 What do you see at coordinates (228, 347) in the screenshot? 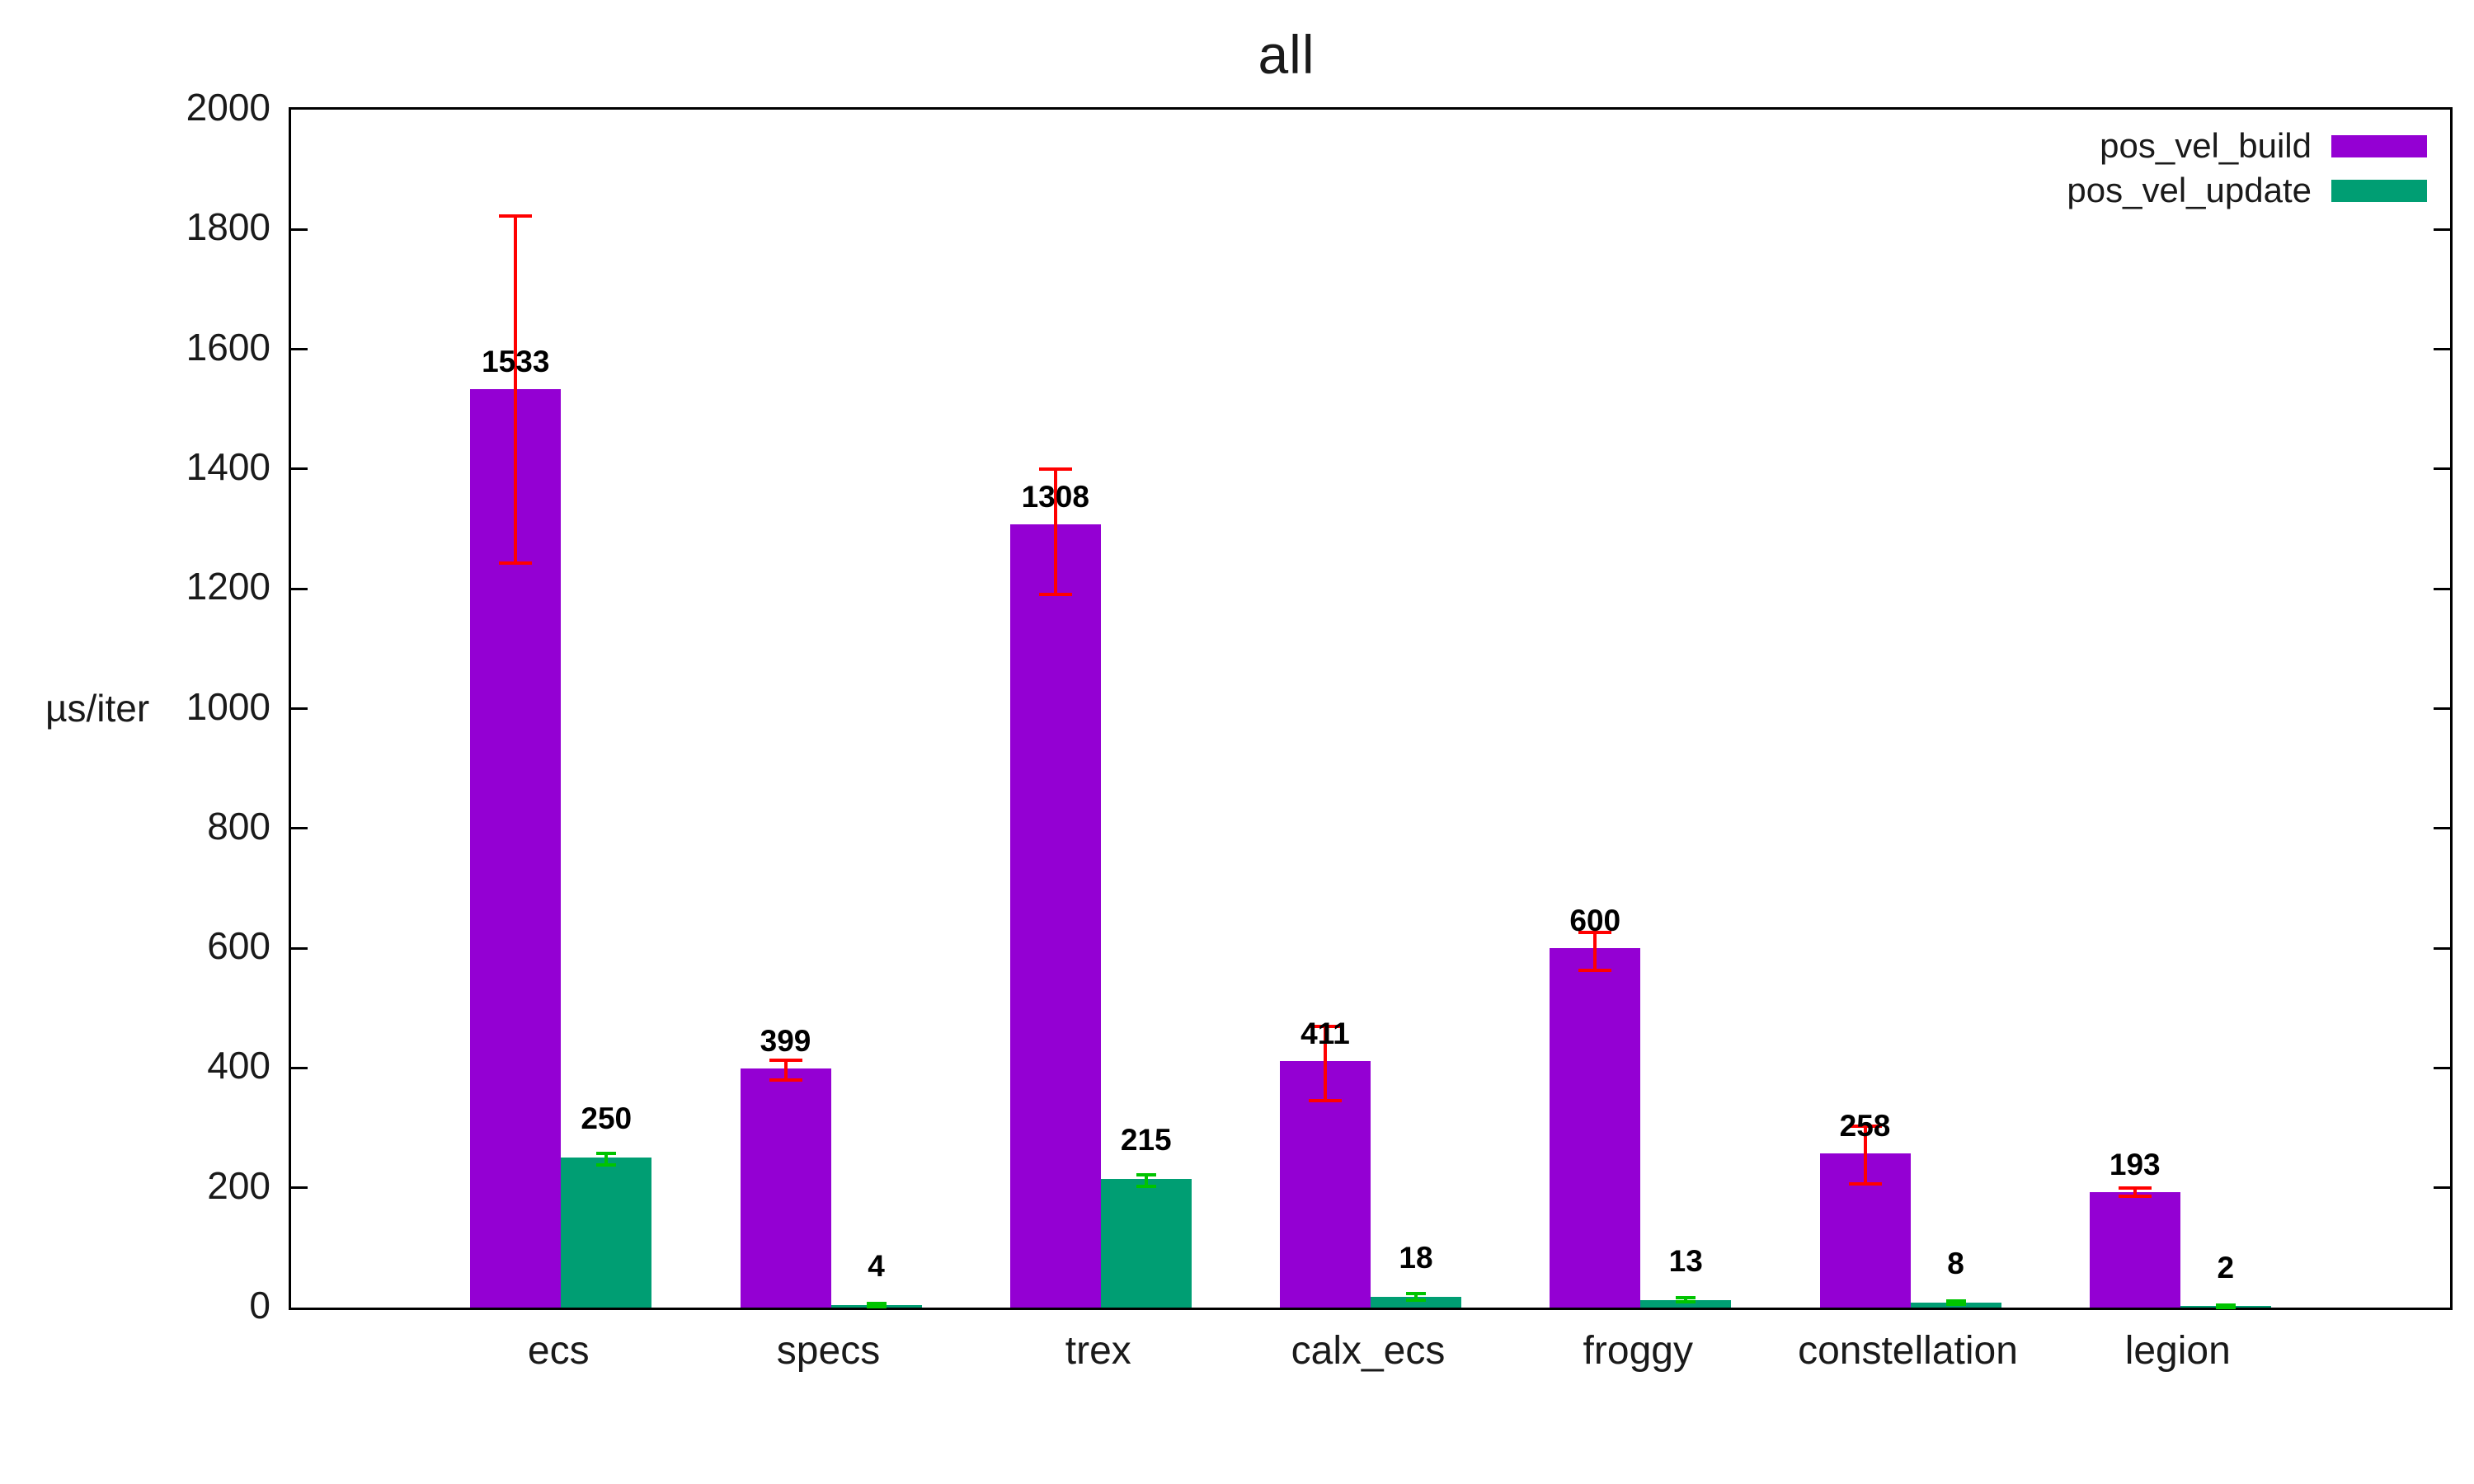
I see `y-tick-label: 1600` at bounding box center [228, 347].